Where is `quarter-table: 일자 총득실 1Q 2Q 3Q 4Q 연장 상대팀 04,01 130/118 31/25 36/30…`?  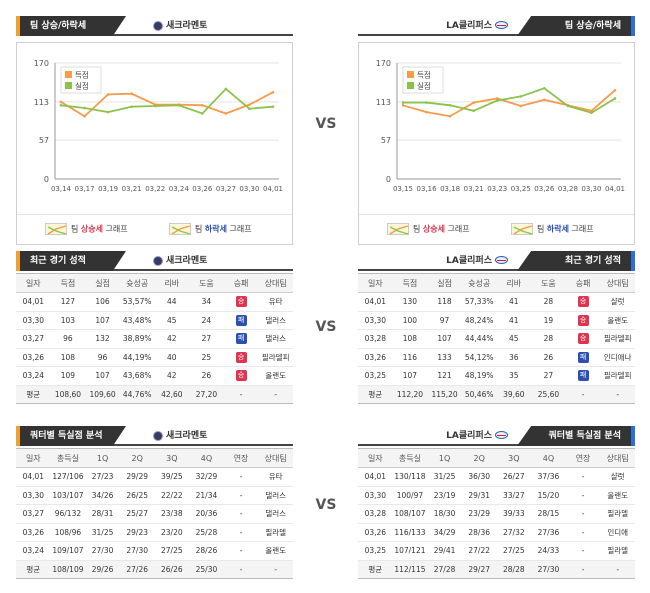 quarter-table: 일자 총득실 1Q 2Q 3Q 4Q 연장 상대팀 04,01 130/118 31/25 36/30… is located at coordinates (496, 513).